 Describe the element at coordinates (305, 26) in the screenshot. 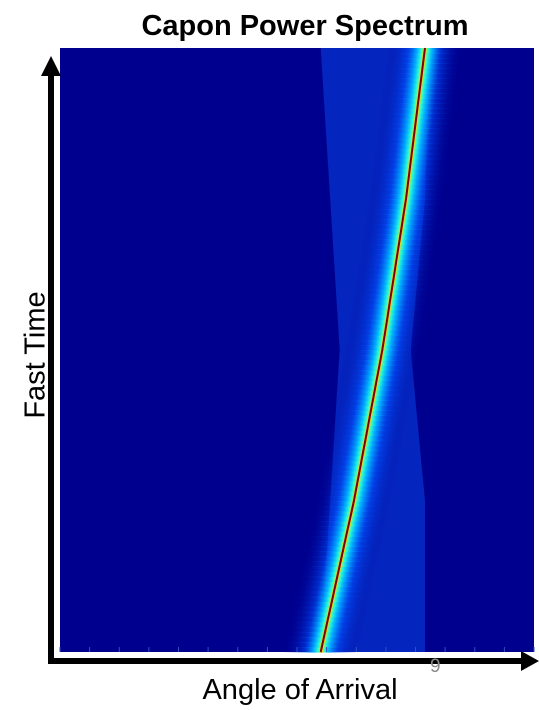

I see `chart-title: Capon Power Spectrum` at that location.